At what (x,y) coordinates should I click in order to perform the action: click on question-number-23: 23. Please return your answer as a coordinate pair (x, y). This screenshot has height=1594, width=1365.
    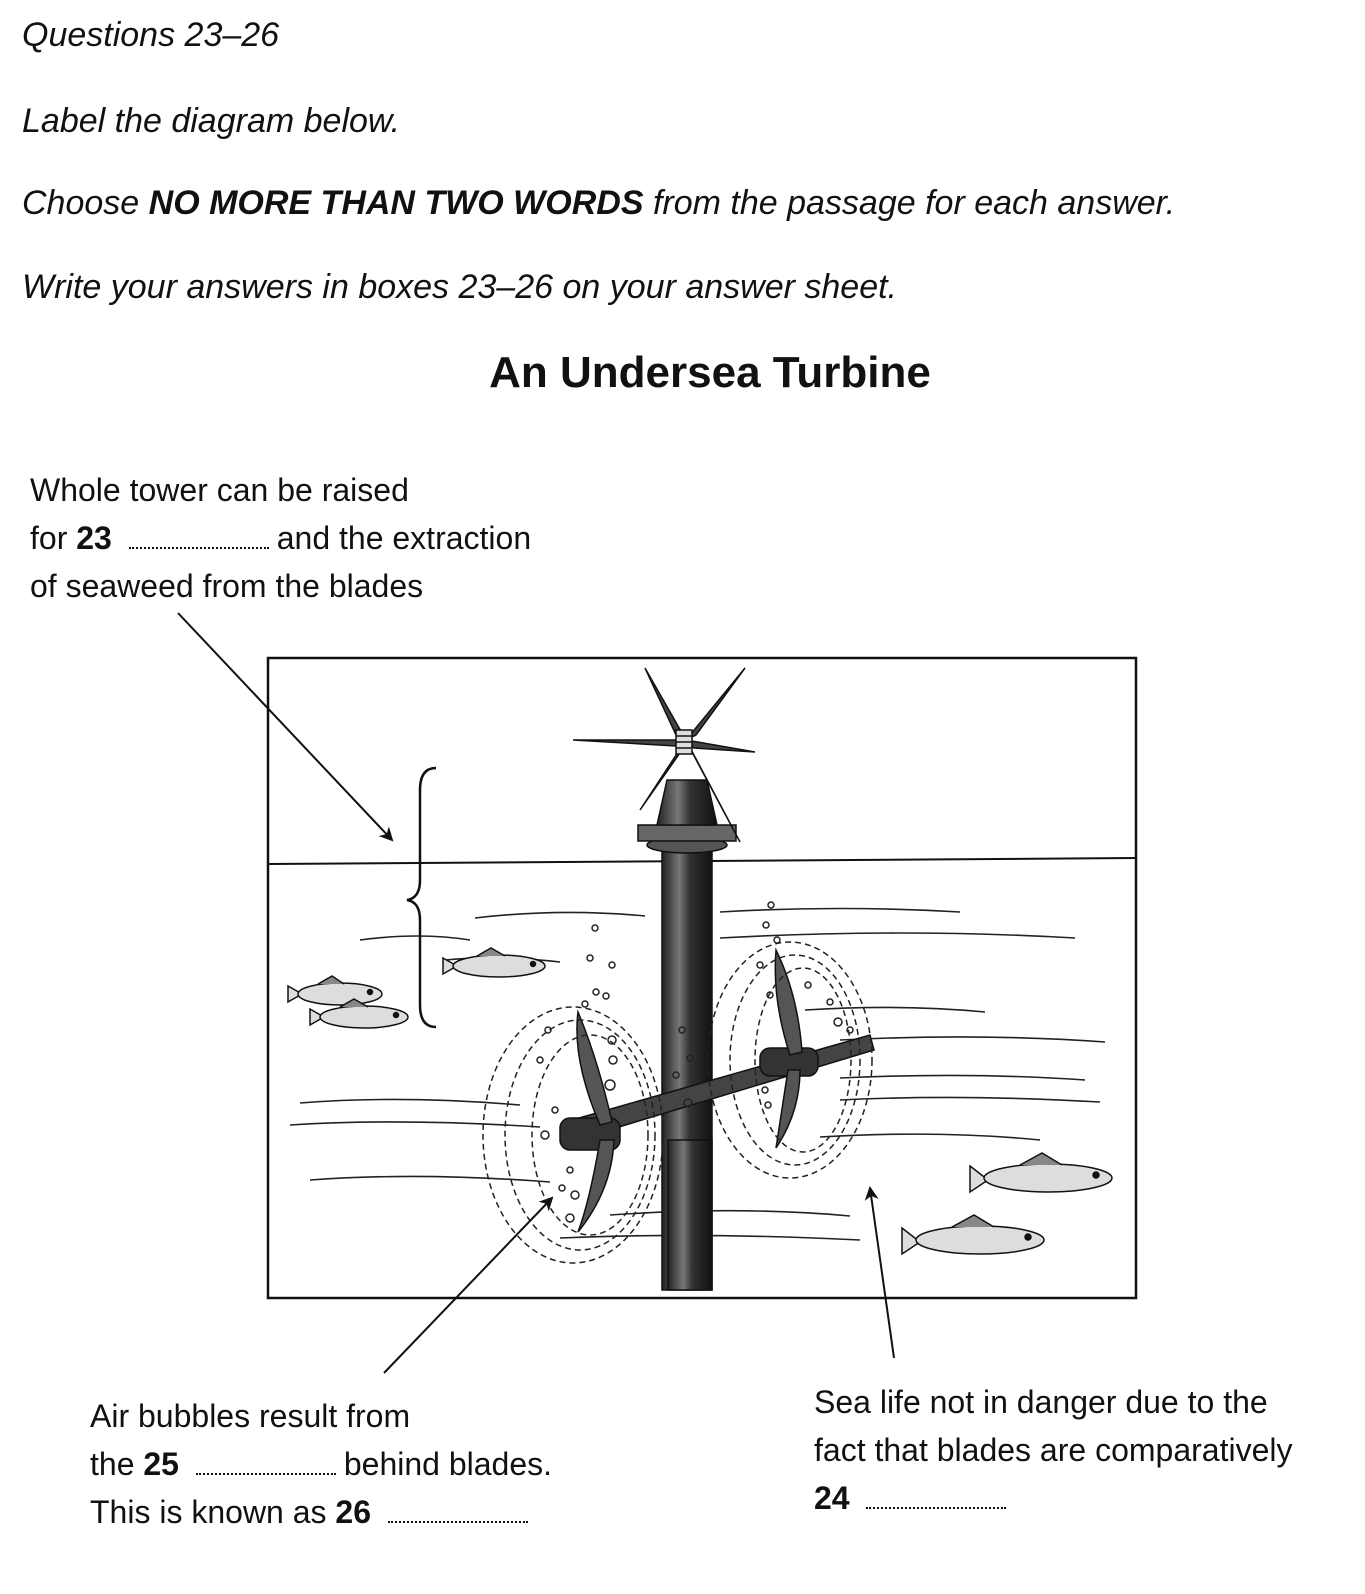
    Looking at the image, I should click on (94, 538).